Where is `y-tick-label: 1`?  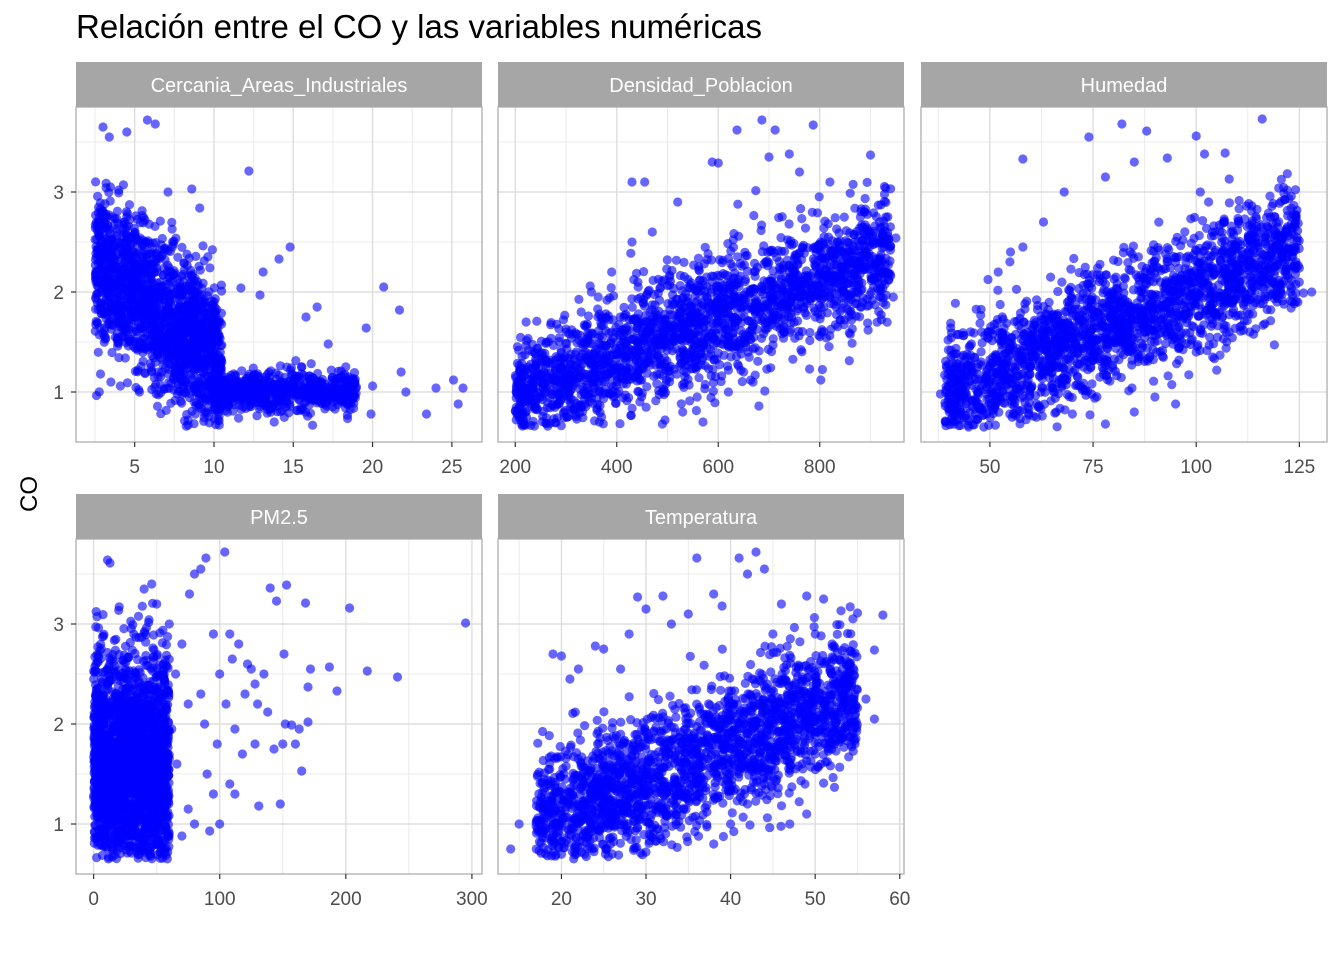
y-tick-label: 1 is located at coordinates (58, 393).